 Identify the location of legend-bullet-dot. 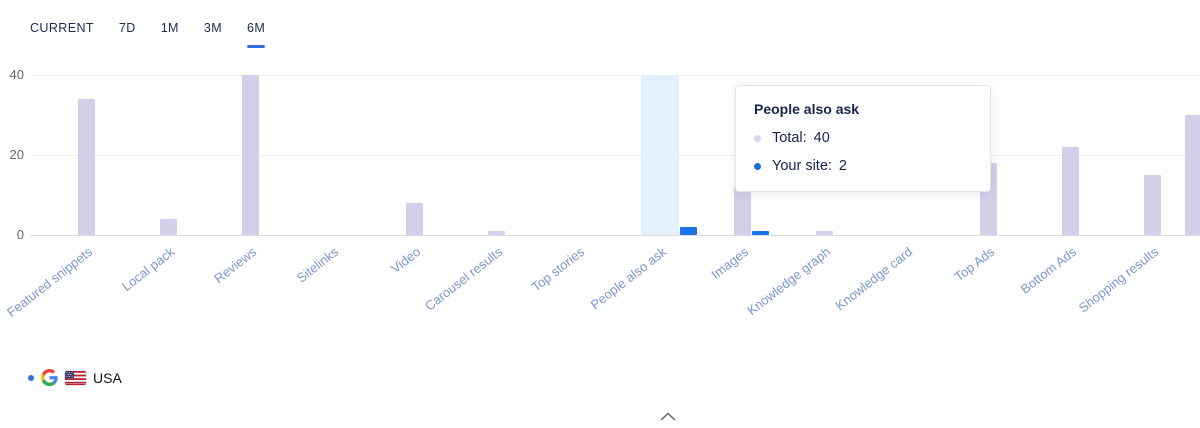
(31, 377).